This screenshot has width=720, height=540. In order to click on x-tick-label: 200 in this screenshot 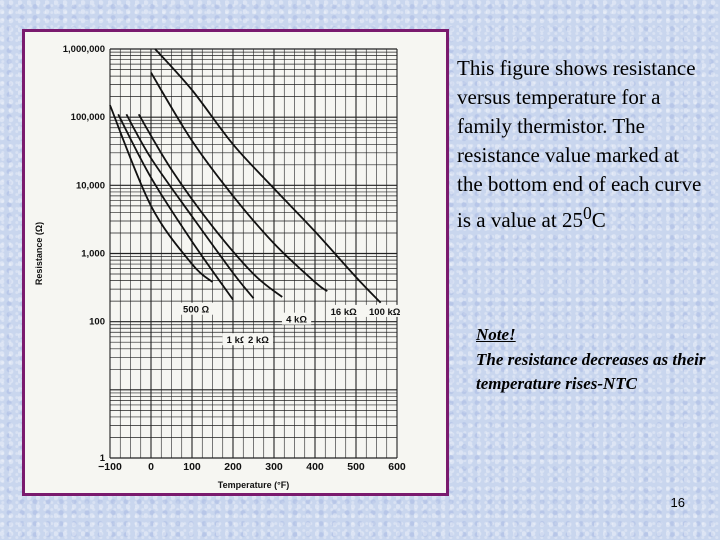, I will do `click(233, 467)`.